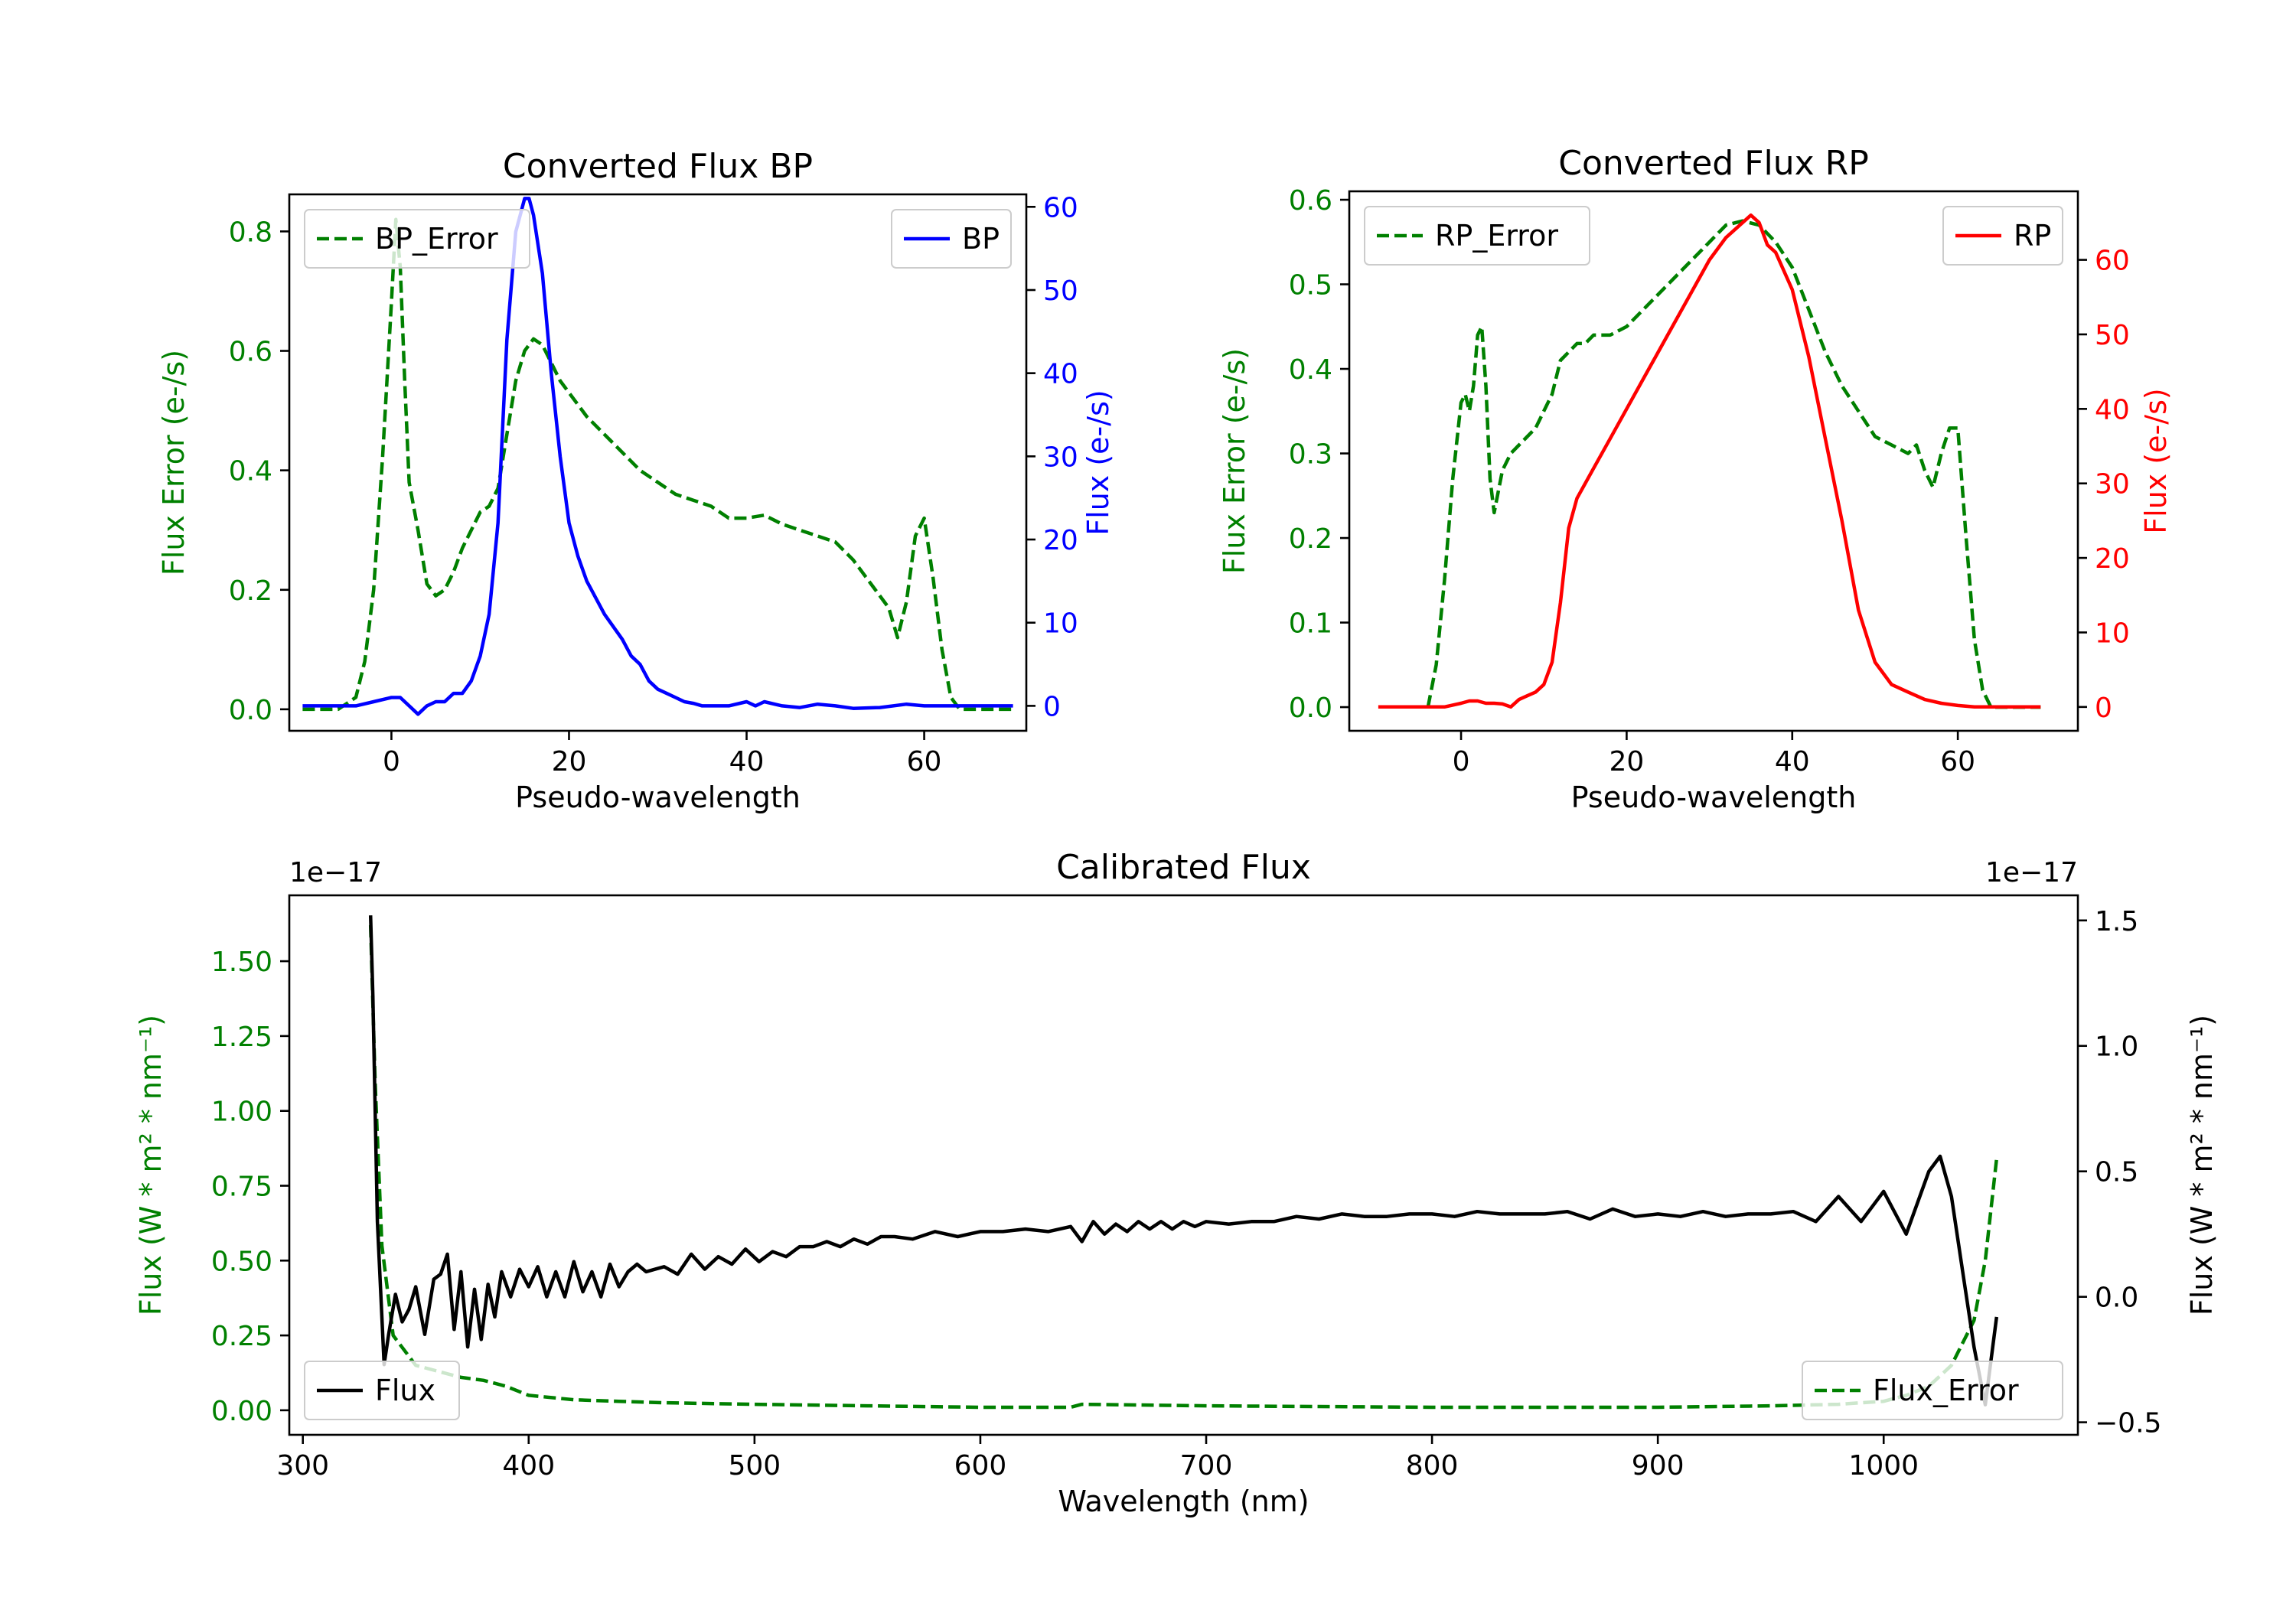  What do you see at coordinates (1310, 455) in the screenshot?
I see `y-left-tick-label: 0.3` at bounding box center [1310, 455].